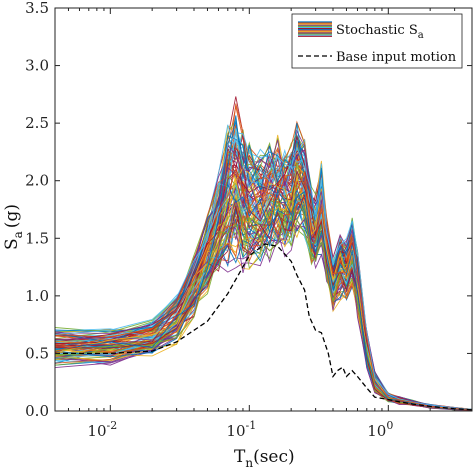  I want to click on legend-label-base: Base input motion, so click(396, 57).